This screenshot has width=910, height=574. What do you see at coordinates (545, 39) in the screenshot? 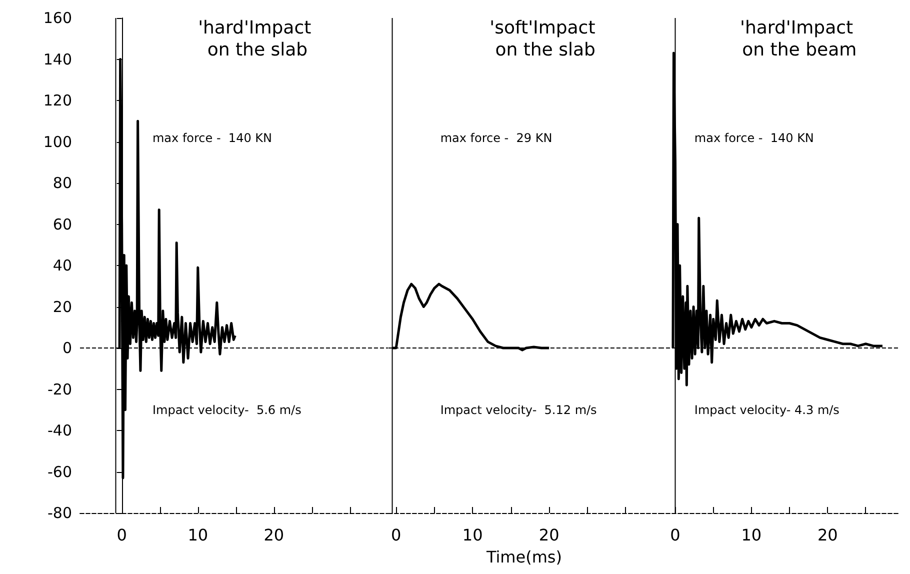
I see `text: 'soft'Impact on the slab` at bounding box center [545, 39].